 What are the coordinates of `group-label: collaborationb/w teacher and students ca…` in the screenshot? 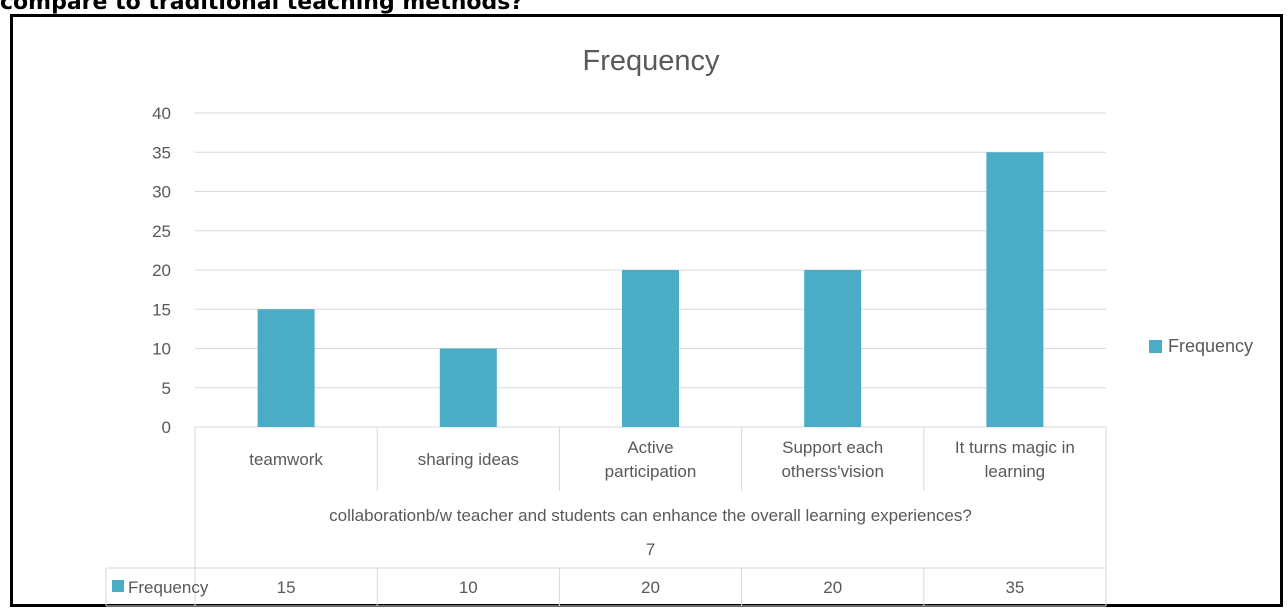 It's located at (650, 515).